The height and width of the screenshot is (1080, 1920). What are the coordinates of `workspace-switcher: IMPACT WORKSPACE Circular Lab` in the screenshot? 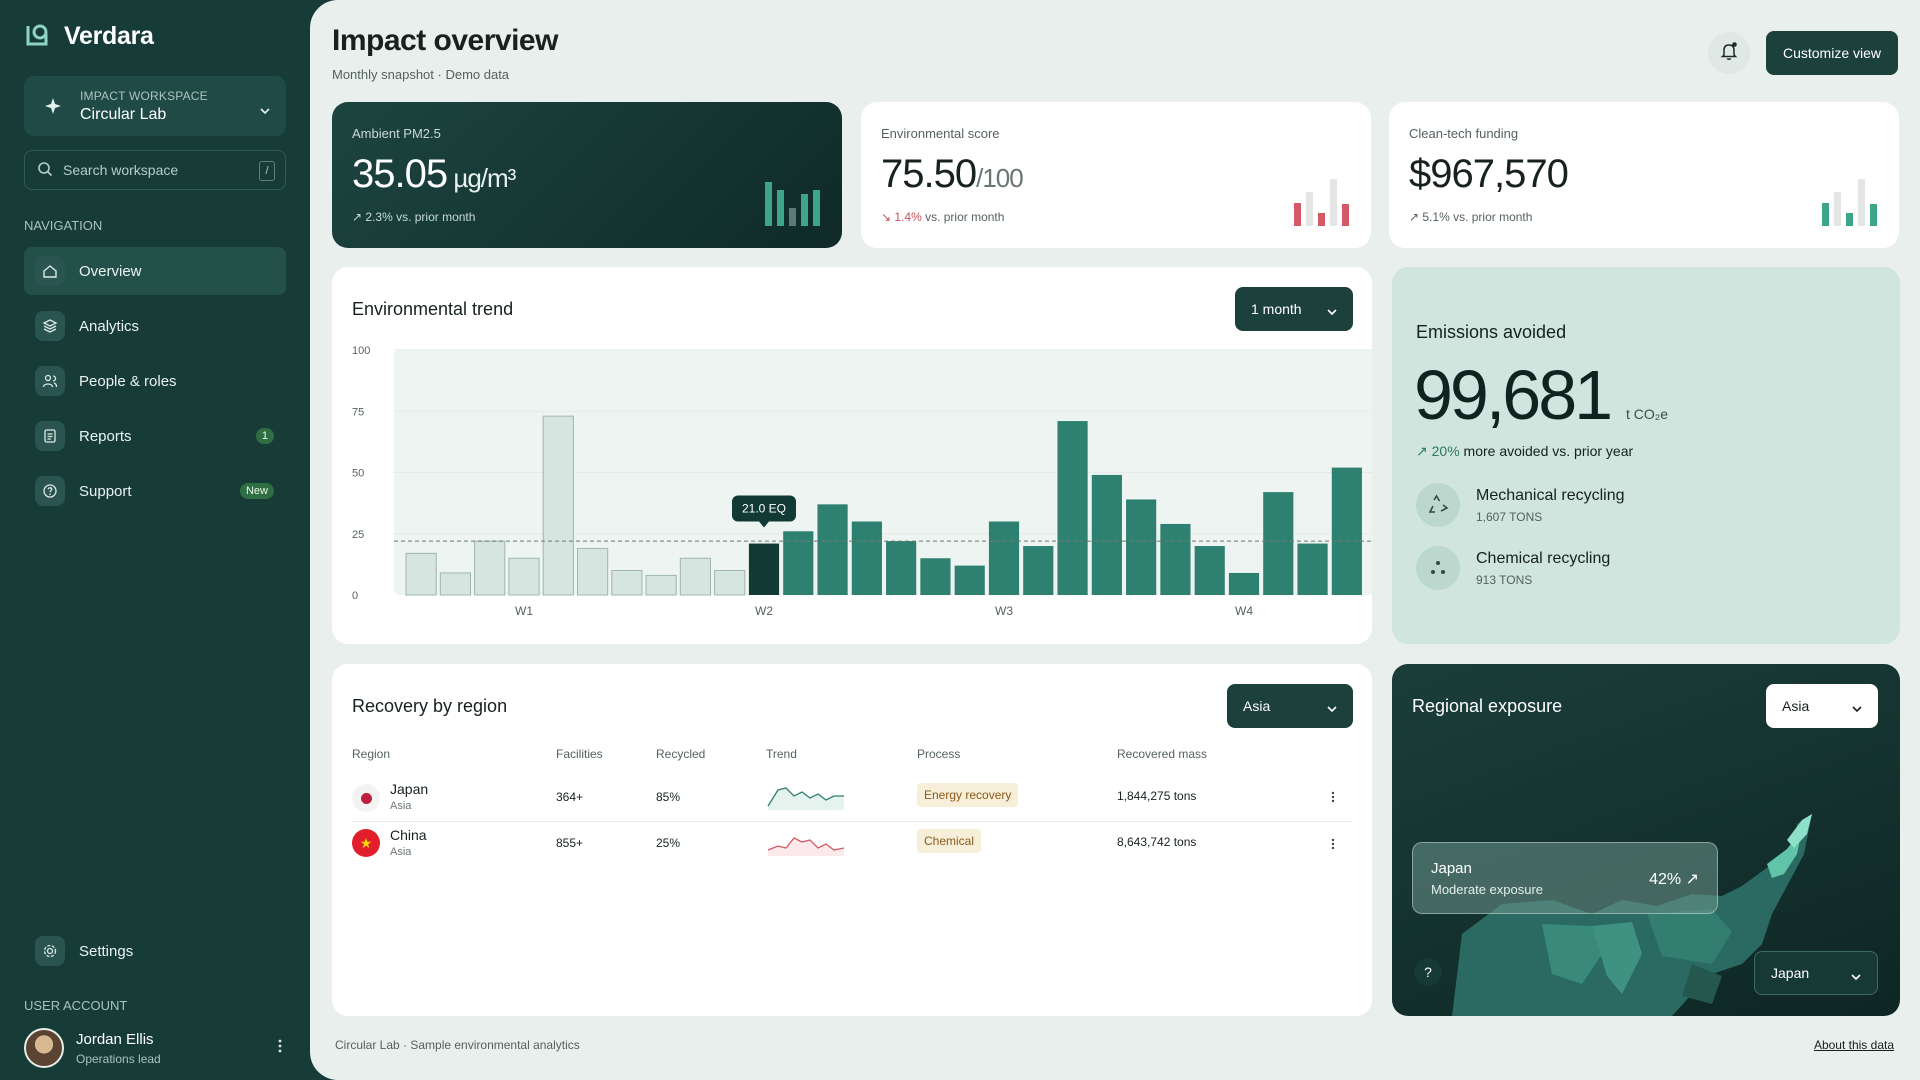 It's located at (155, 106).